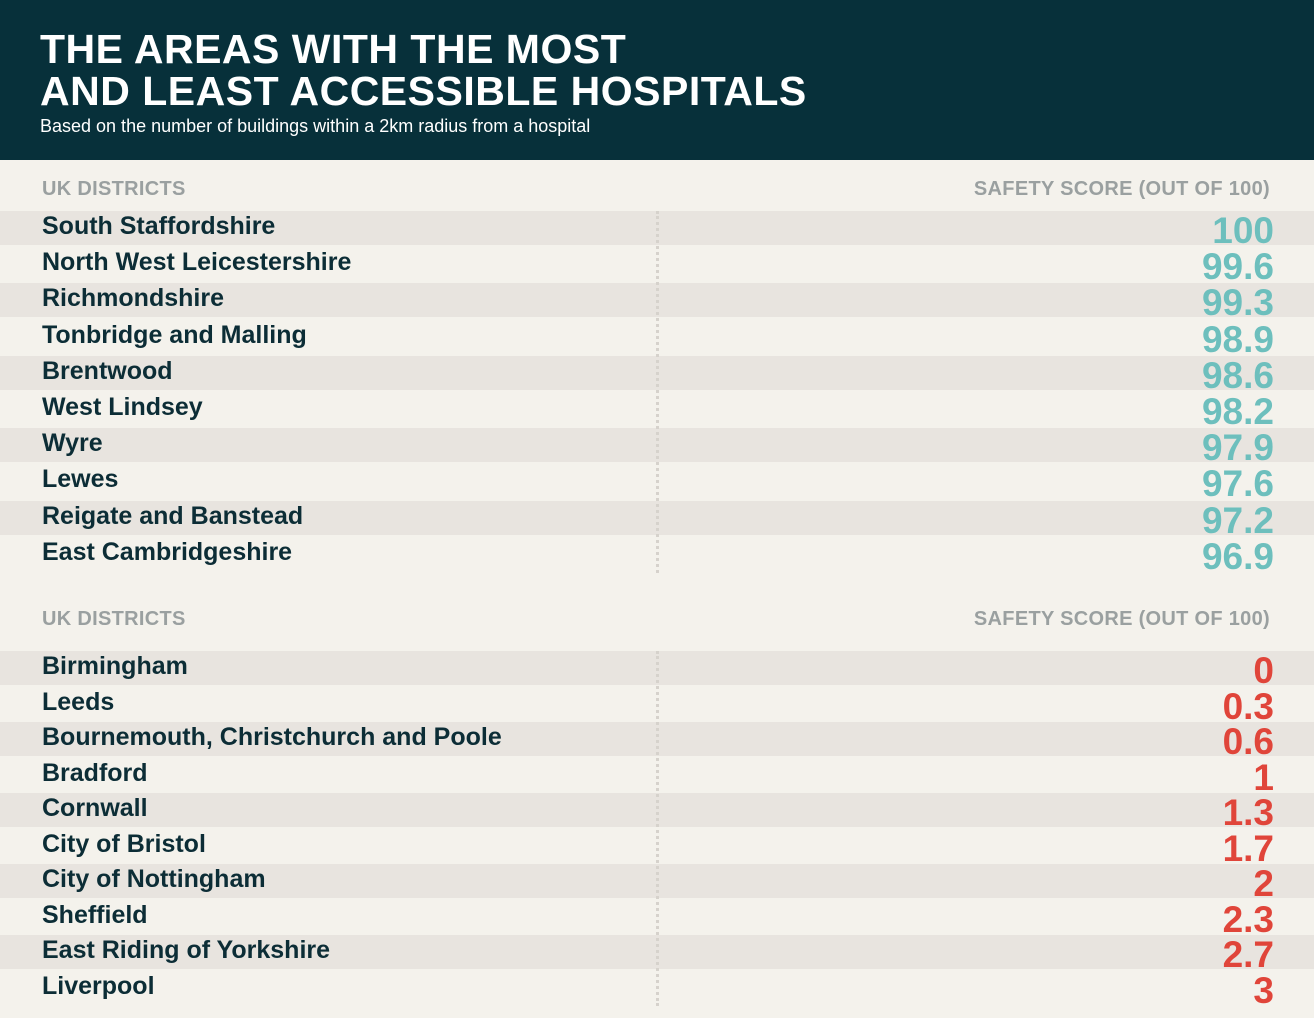 The image size is (1314, 1018). Describe the element at coordinates (1248, 741) in the screenshot. I see `safety-score-value: 0.6` at that location.